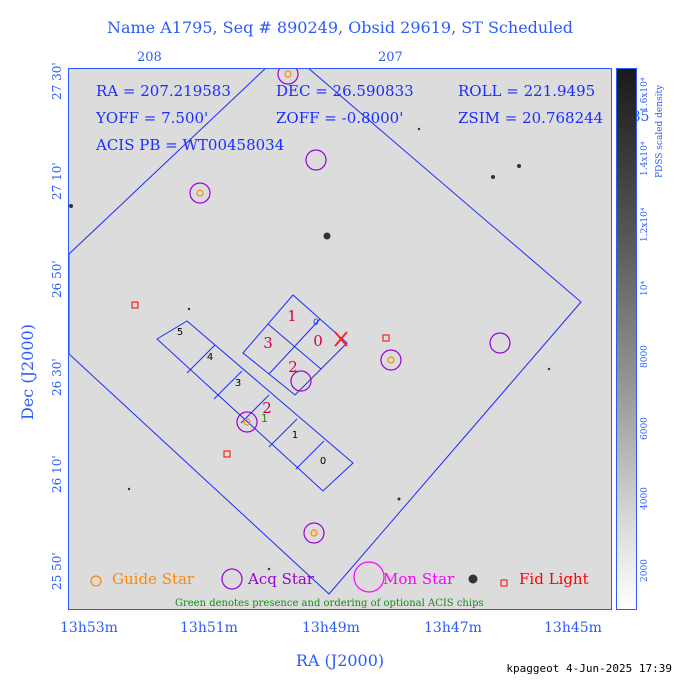 The height and width of the screenshot is (680, 680). Describe the element at coordinates (419, 579) in the screenshot. I see `legend-mon-label: Mon Star` at that location.